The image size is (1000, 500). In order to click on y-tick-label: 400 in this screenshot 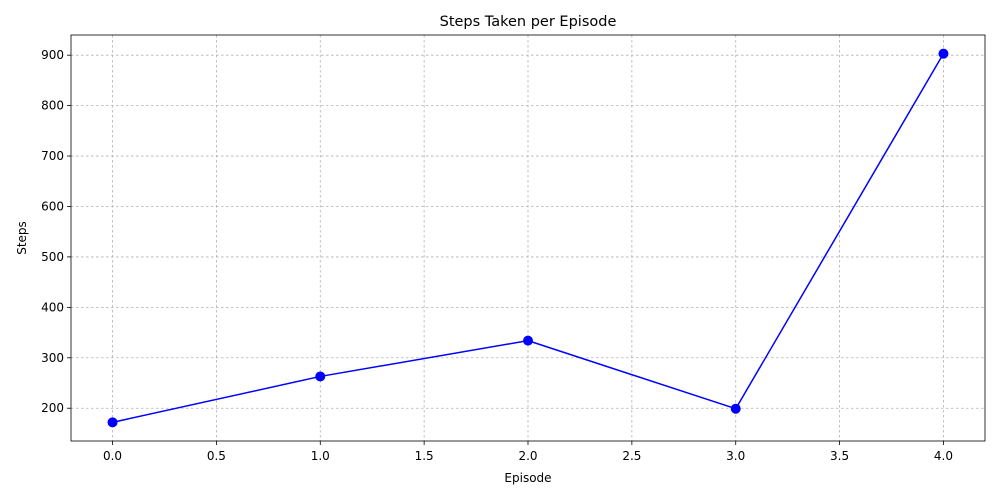, I will do `click(52, 307)`.